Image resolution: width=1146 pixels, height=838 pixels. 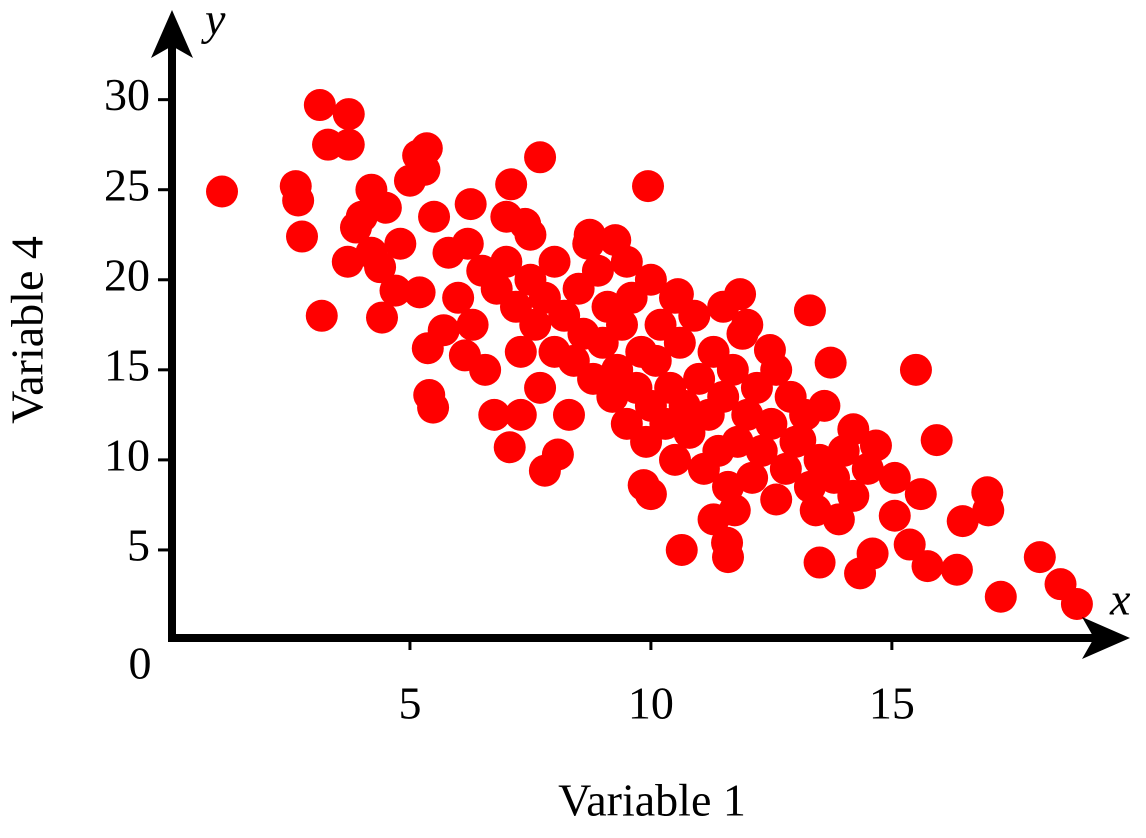 I want to click on y-tick-label: 30, so click(x=127, y=94).